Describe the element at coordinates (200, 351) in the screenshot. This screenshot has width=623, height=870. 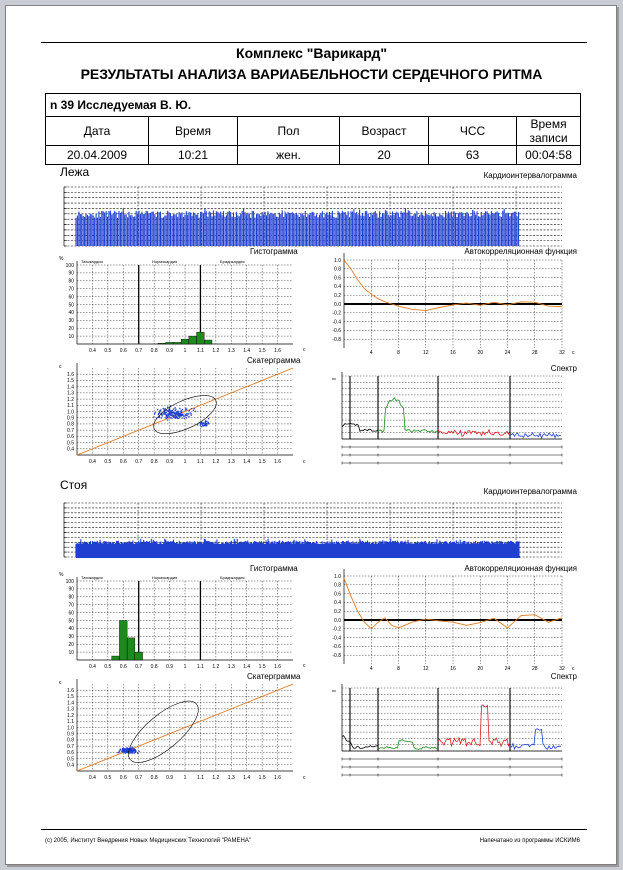
I see `x-tick-label: 1.1` at that location.